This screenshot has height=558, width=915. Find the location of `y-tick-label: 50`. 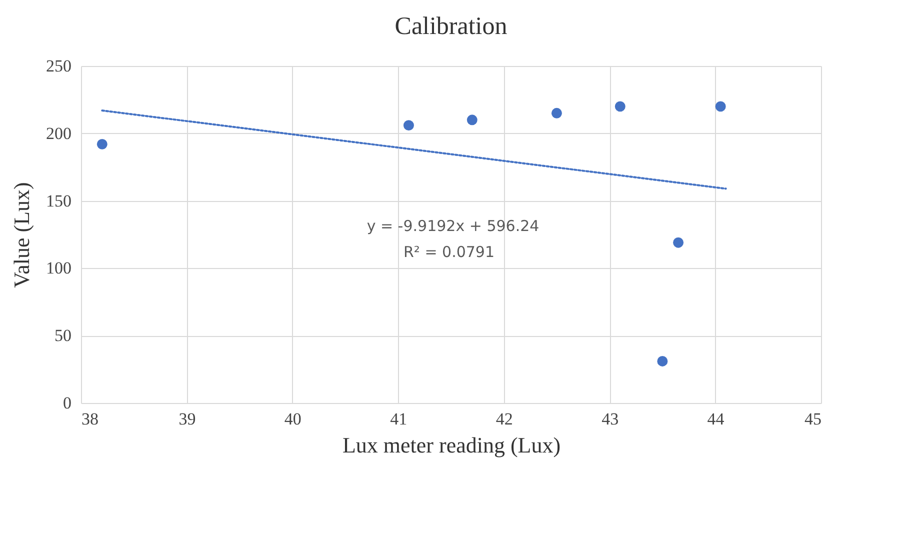

y-tick-label: 50 is located at coordinates (63, 336).